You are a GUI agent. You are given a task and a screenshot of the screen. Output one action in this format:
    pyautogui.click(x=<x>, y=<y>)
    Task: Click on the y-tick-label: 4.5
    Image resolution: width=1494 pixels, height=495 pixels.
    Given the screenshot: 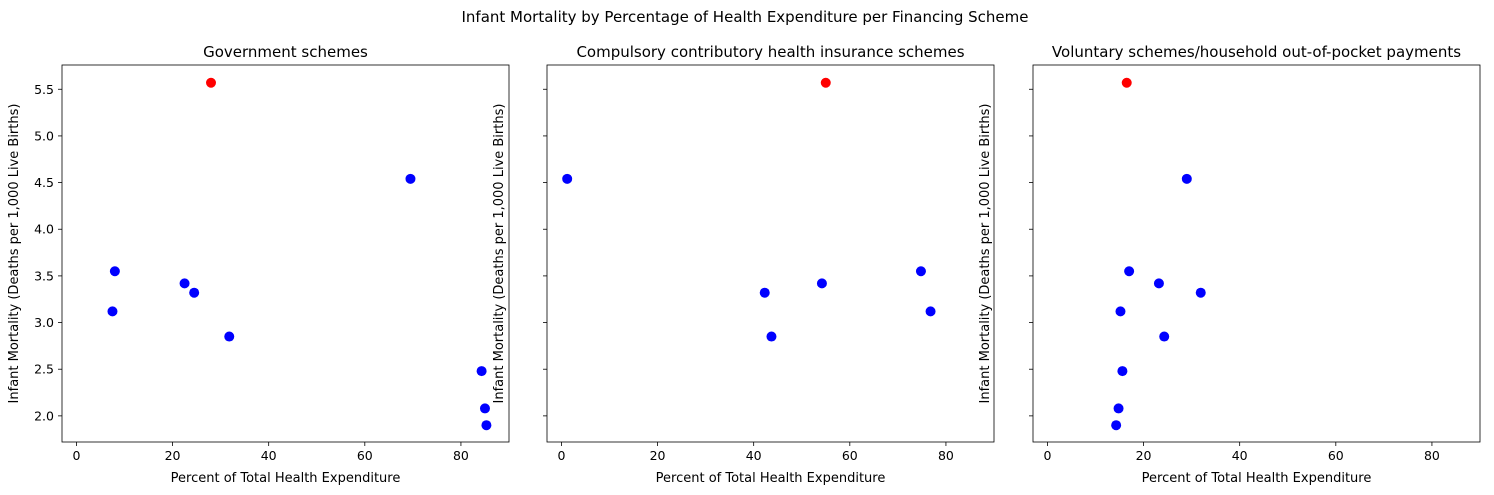 What is the action you would take?
    pyautogui.click(x=44, y=182)
    